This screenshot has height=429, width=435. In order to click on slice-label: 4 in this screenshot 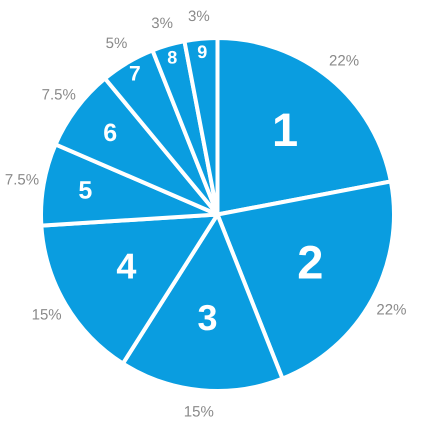, I will do `click(126, 265)`.